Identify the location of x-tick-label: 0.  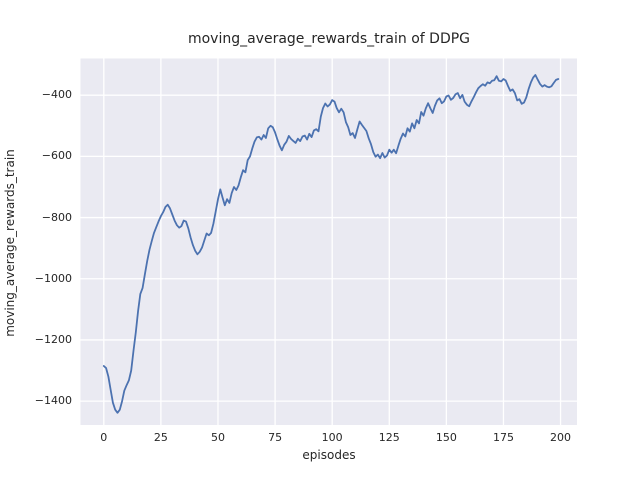
(104, 437).